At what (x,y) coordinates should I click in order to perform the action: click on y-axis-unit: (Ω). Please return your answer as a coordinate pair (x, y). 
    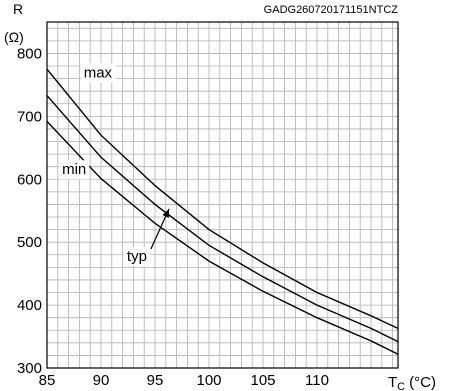
    Looking at the image, I should click on (14, 37).